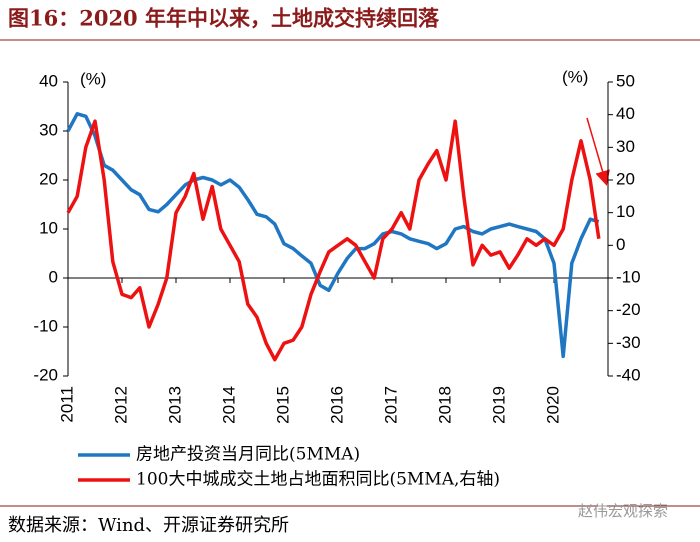  What do you see at coordinates (53, 276) in the screenshot?
I see `y-tick-label: 0` at bounding box center [53, 276].